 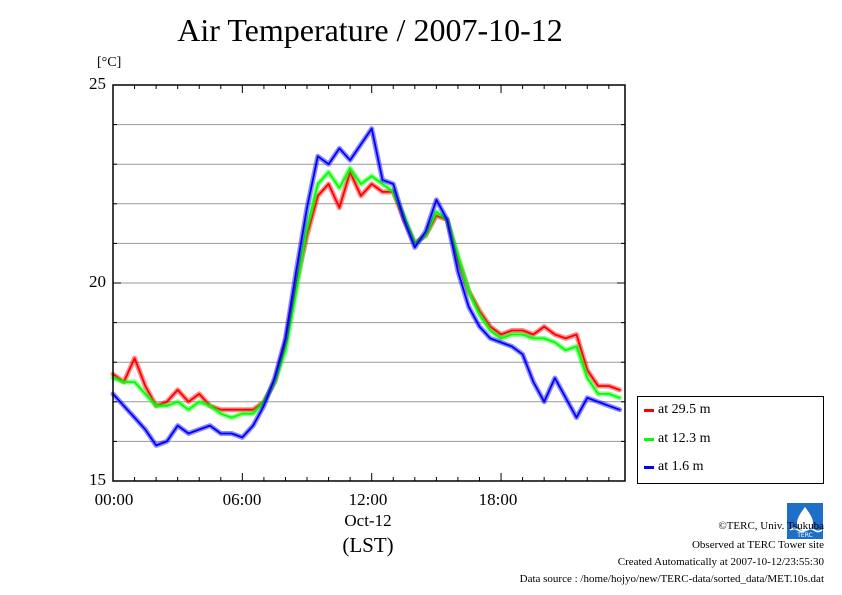 I want to click on x-tick-label: 06:00, so click(x=242, y=499).